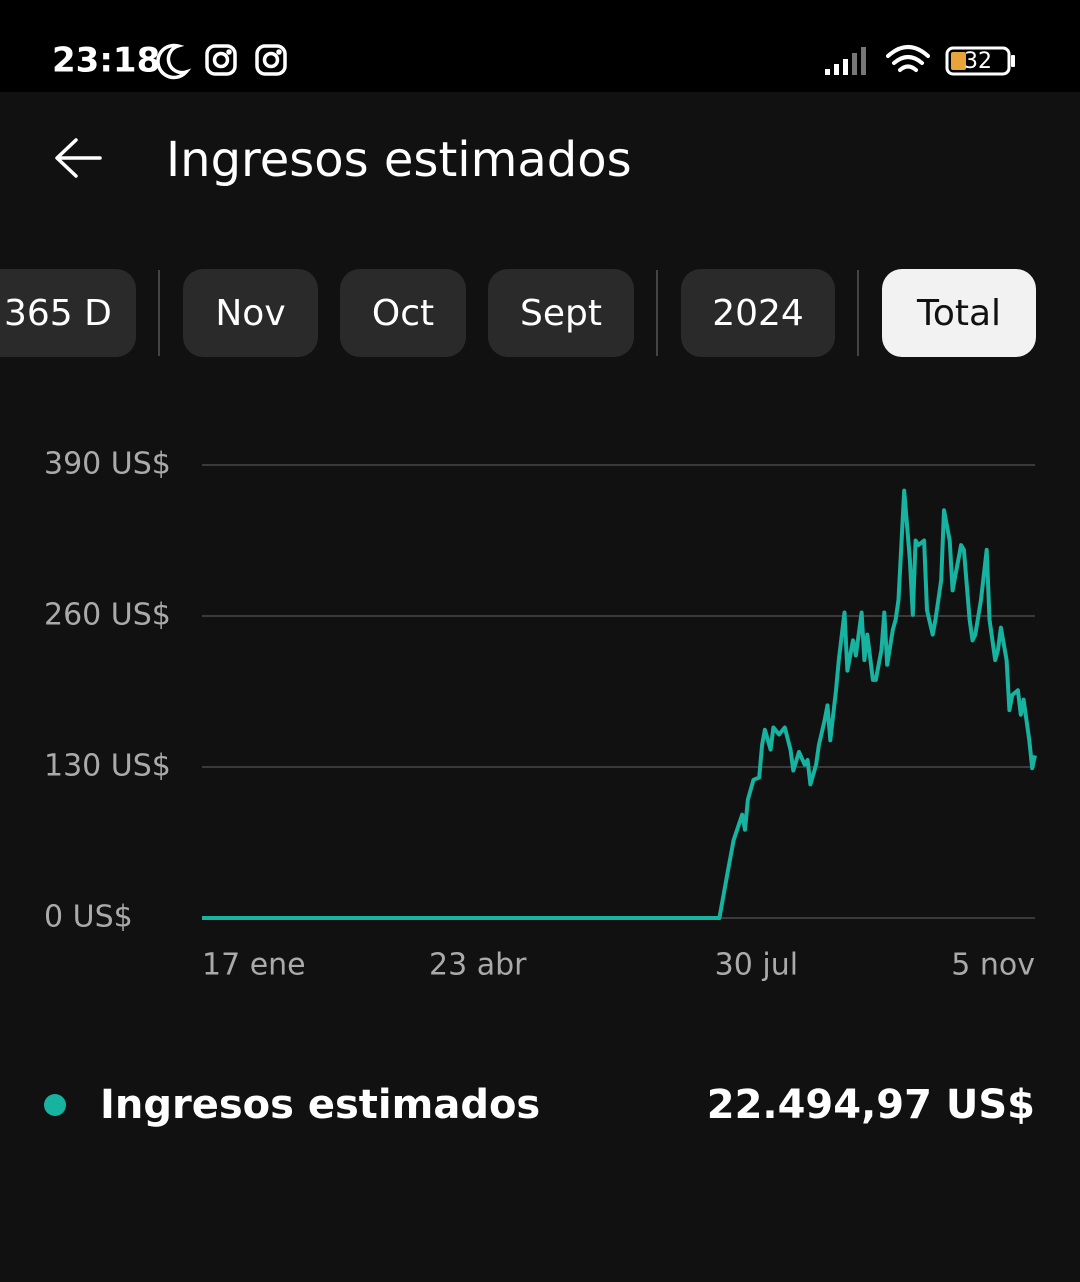 The width and height of the screenshot is (1080, 1282). I want to click on tab-label: 2024, so click(758, 313).